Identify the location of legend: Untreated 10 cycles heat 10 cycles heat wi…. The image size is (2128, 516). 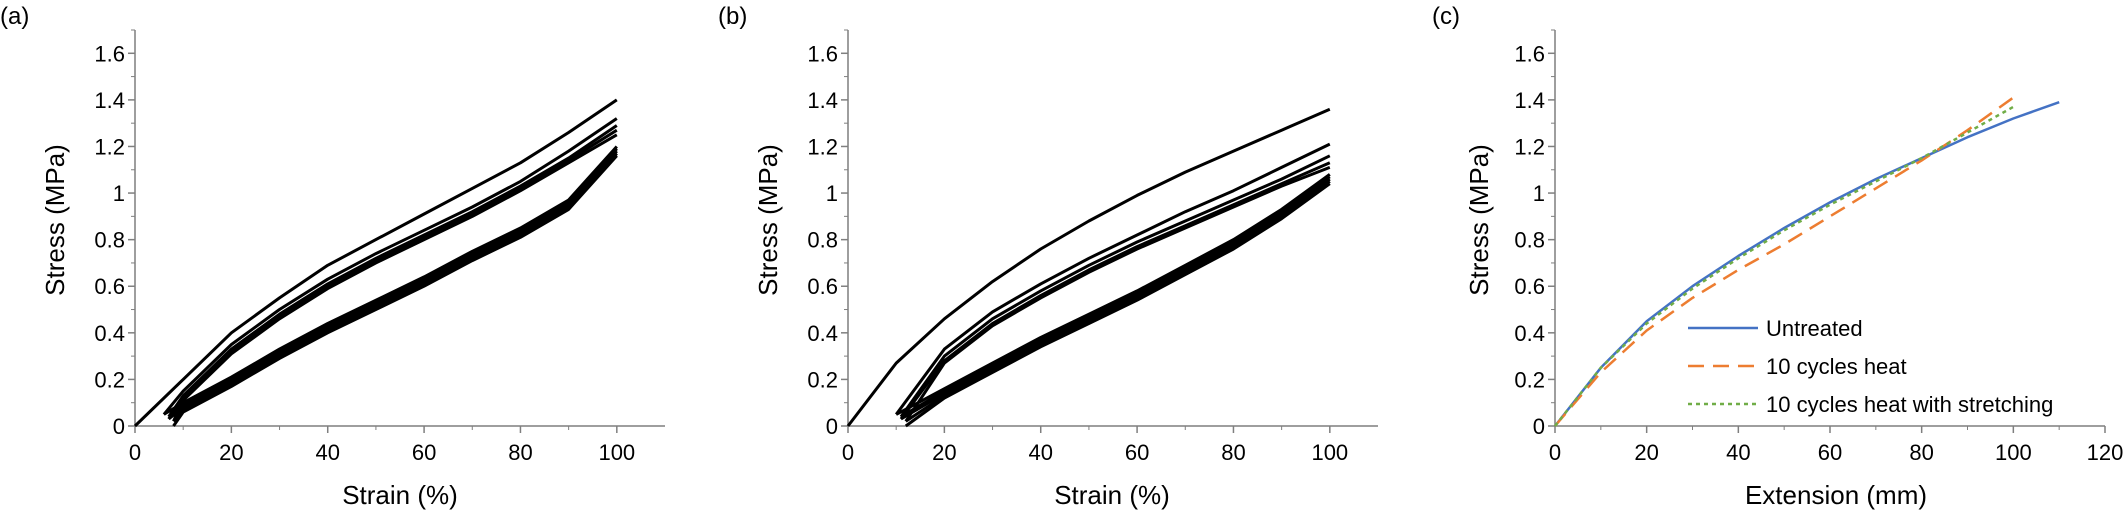
(1870, 366).